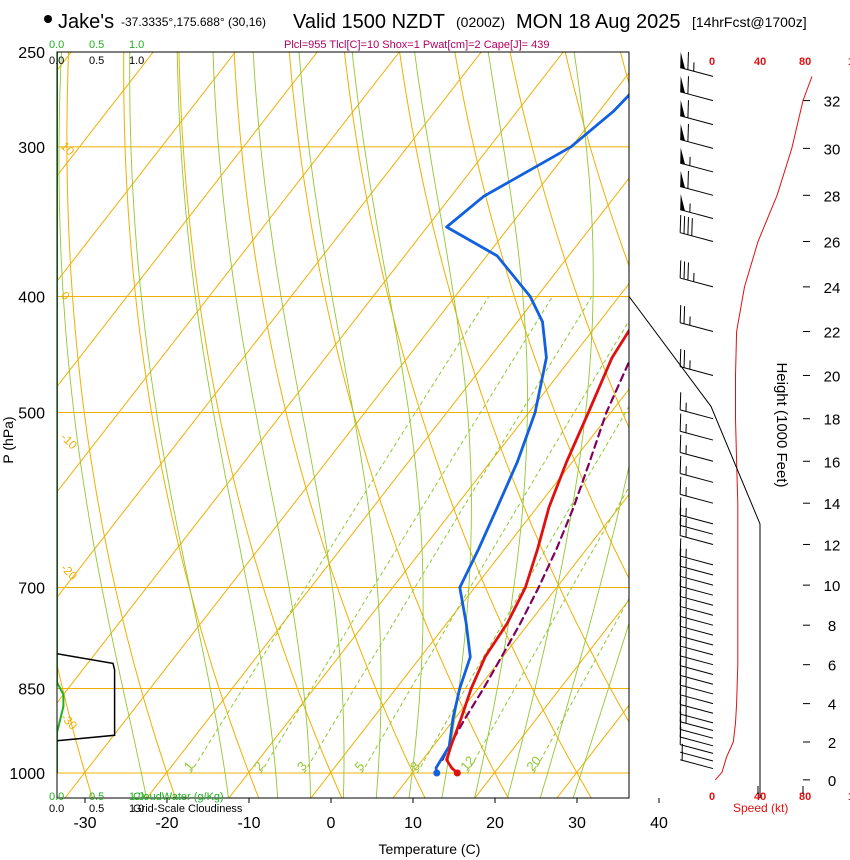  I want to click on cloudwater-bottom-tick: 0.0, so click(56, 797).